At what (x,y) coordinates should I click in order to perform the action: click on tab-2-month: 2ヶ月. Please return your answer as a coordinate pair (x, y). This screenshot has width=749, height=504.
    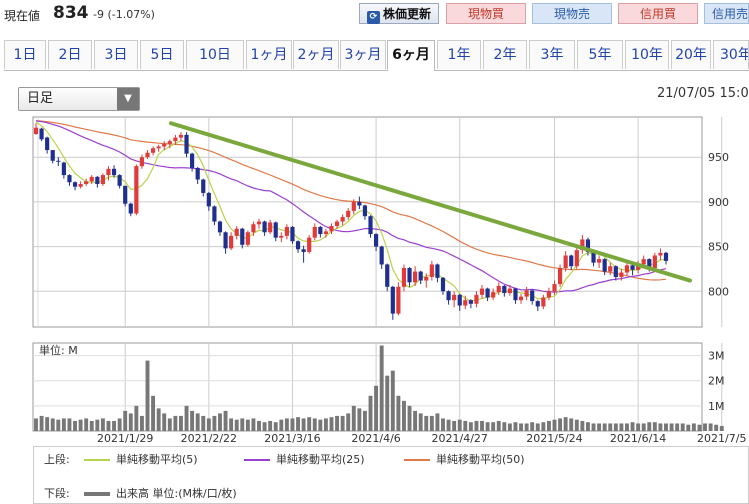
    Looking at the image, I should click on (316, 54).